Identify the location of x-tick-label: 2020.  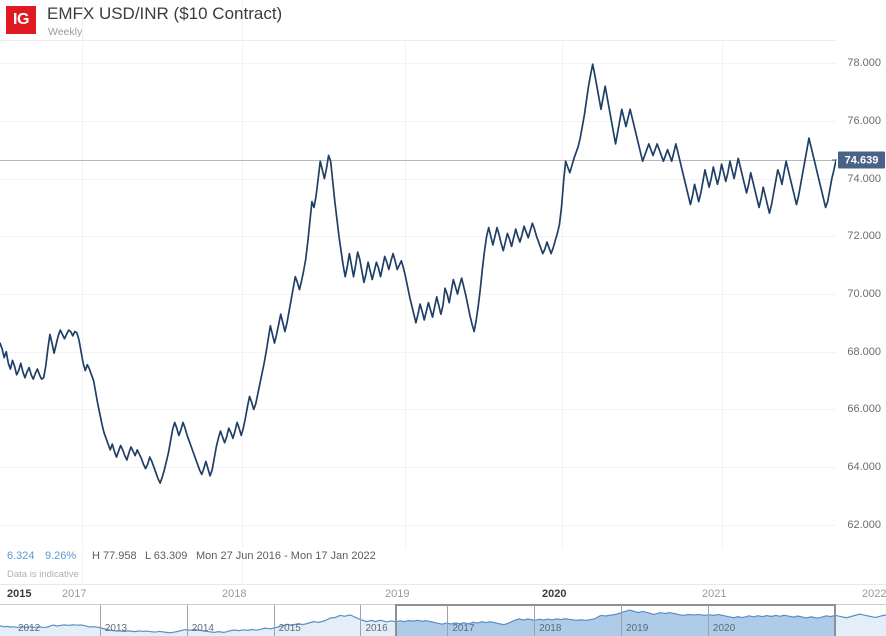
(554, 594).